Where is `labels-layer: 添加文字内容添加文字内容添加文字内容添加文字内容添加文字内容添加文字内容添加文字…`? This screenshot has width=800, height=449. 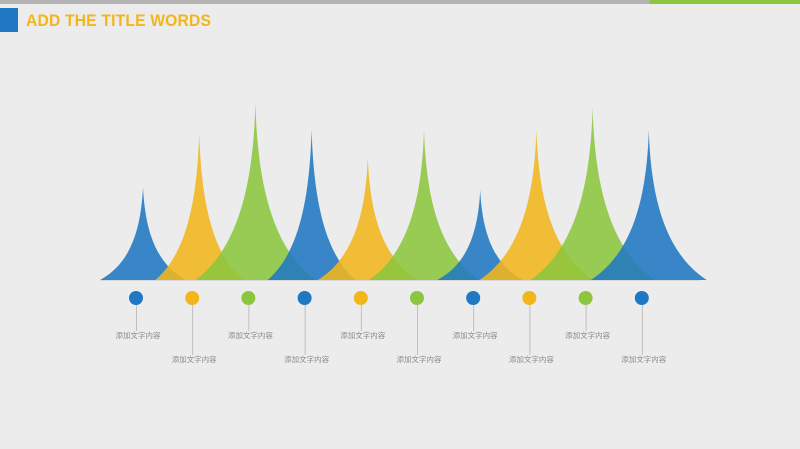
labels-layer: 添加文字内容添加文字内容添加文字内容添加文字内容添加文字内容添加文字内容添加文字… is located at coordinates (391, 347).